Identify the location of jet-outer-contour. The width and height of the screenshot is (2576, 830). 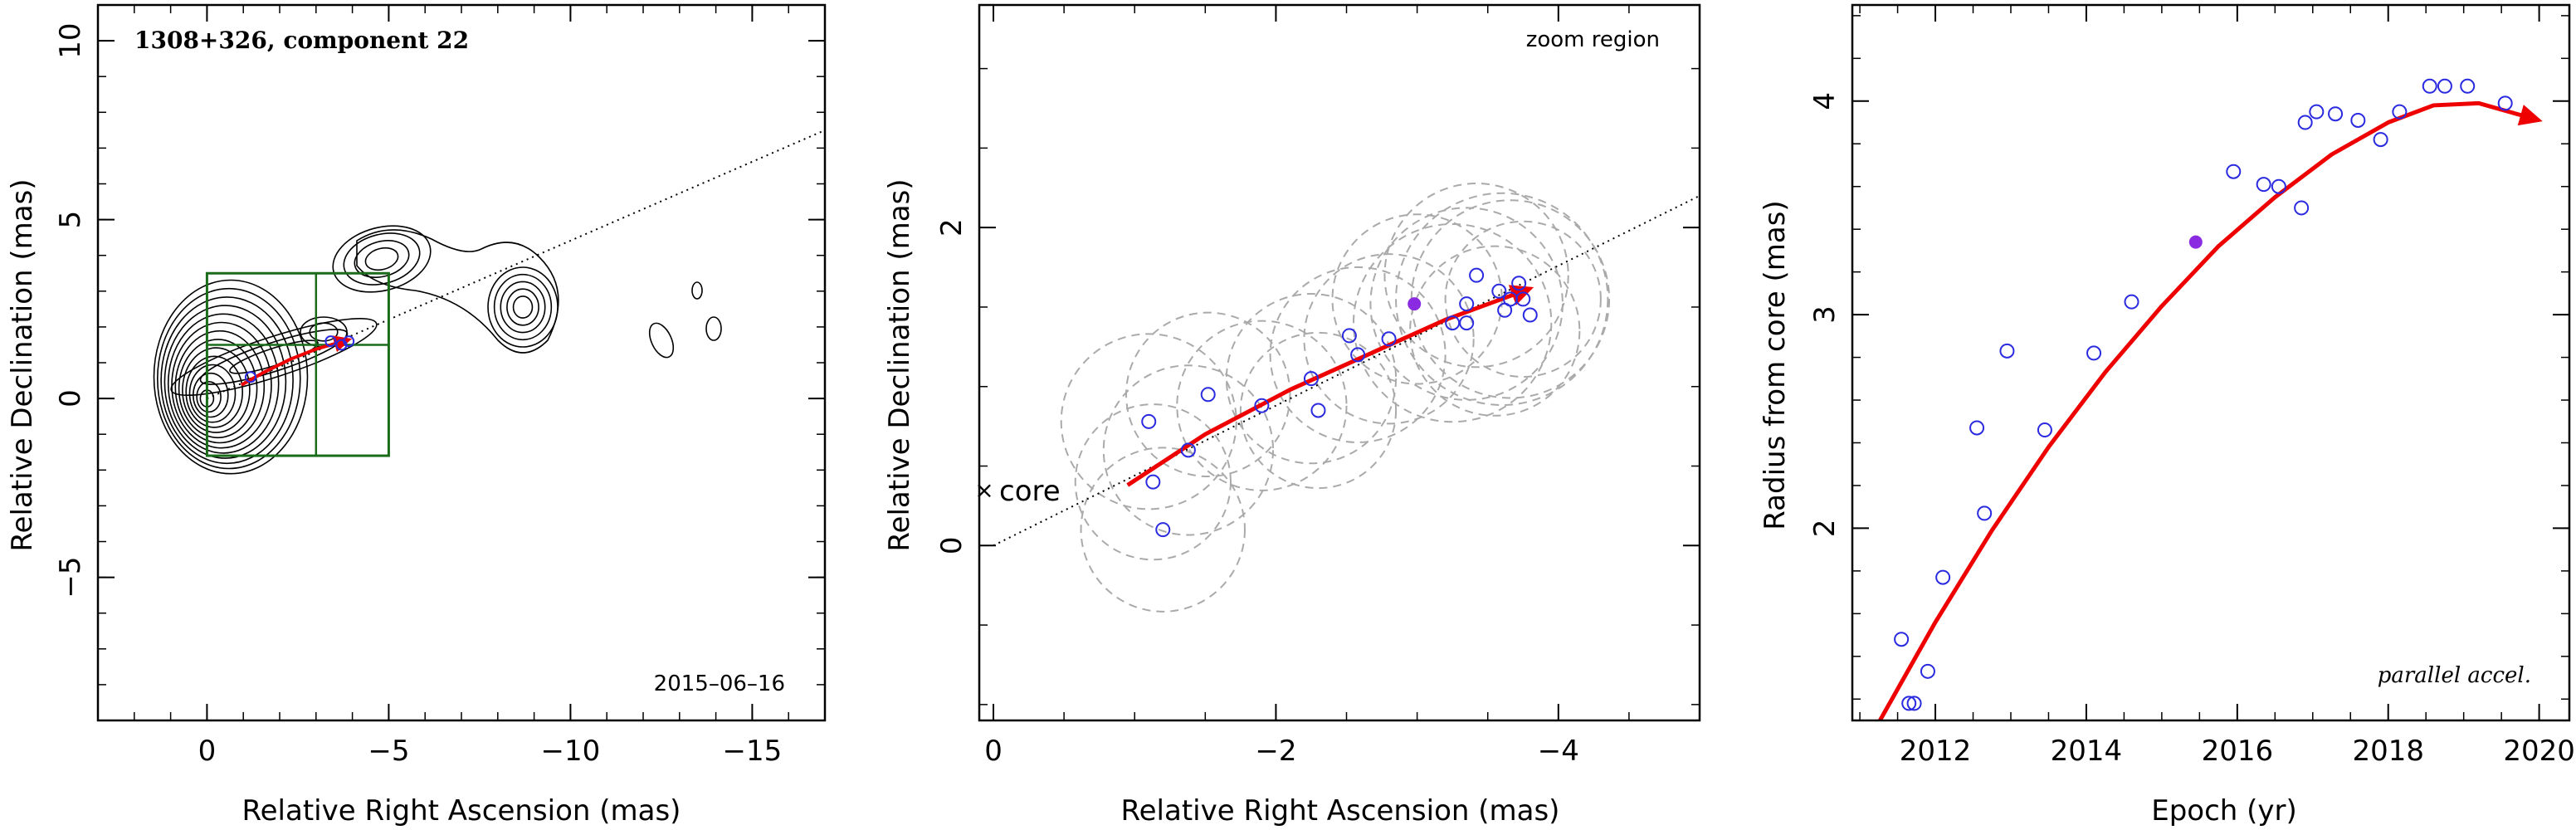
(458, 291).